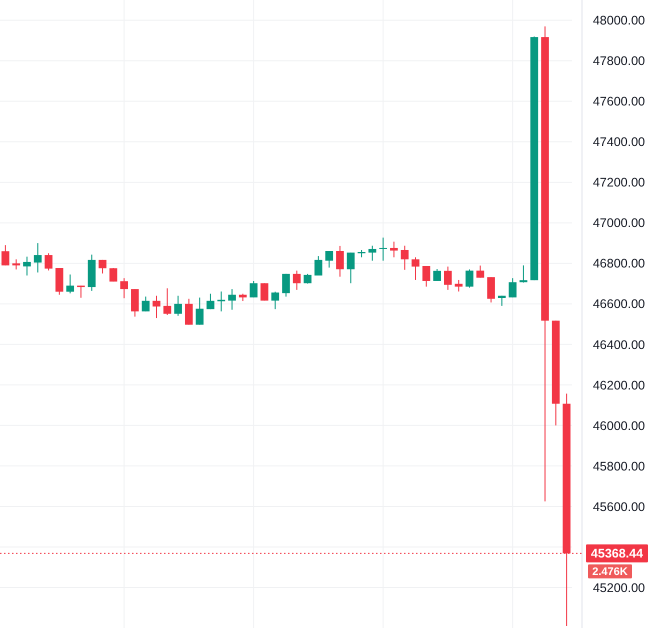 This screenshot has height=628, width=657. Describe the element at coordinates (619, 385) in the screenshot. I see `y-tick-label: 46200.00` at that location.